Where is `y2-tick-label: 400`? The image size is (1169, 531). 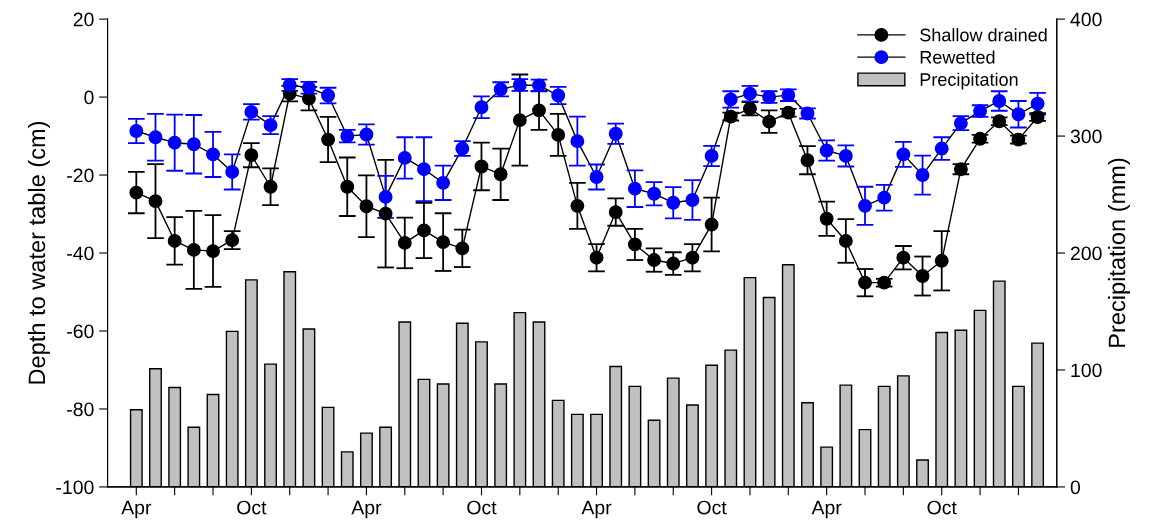 y2-tick-label: 400 is located at coordinates (1086, 19).